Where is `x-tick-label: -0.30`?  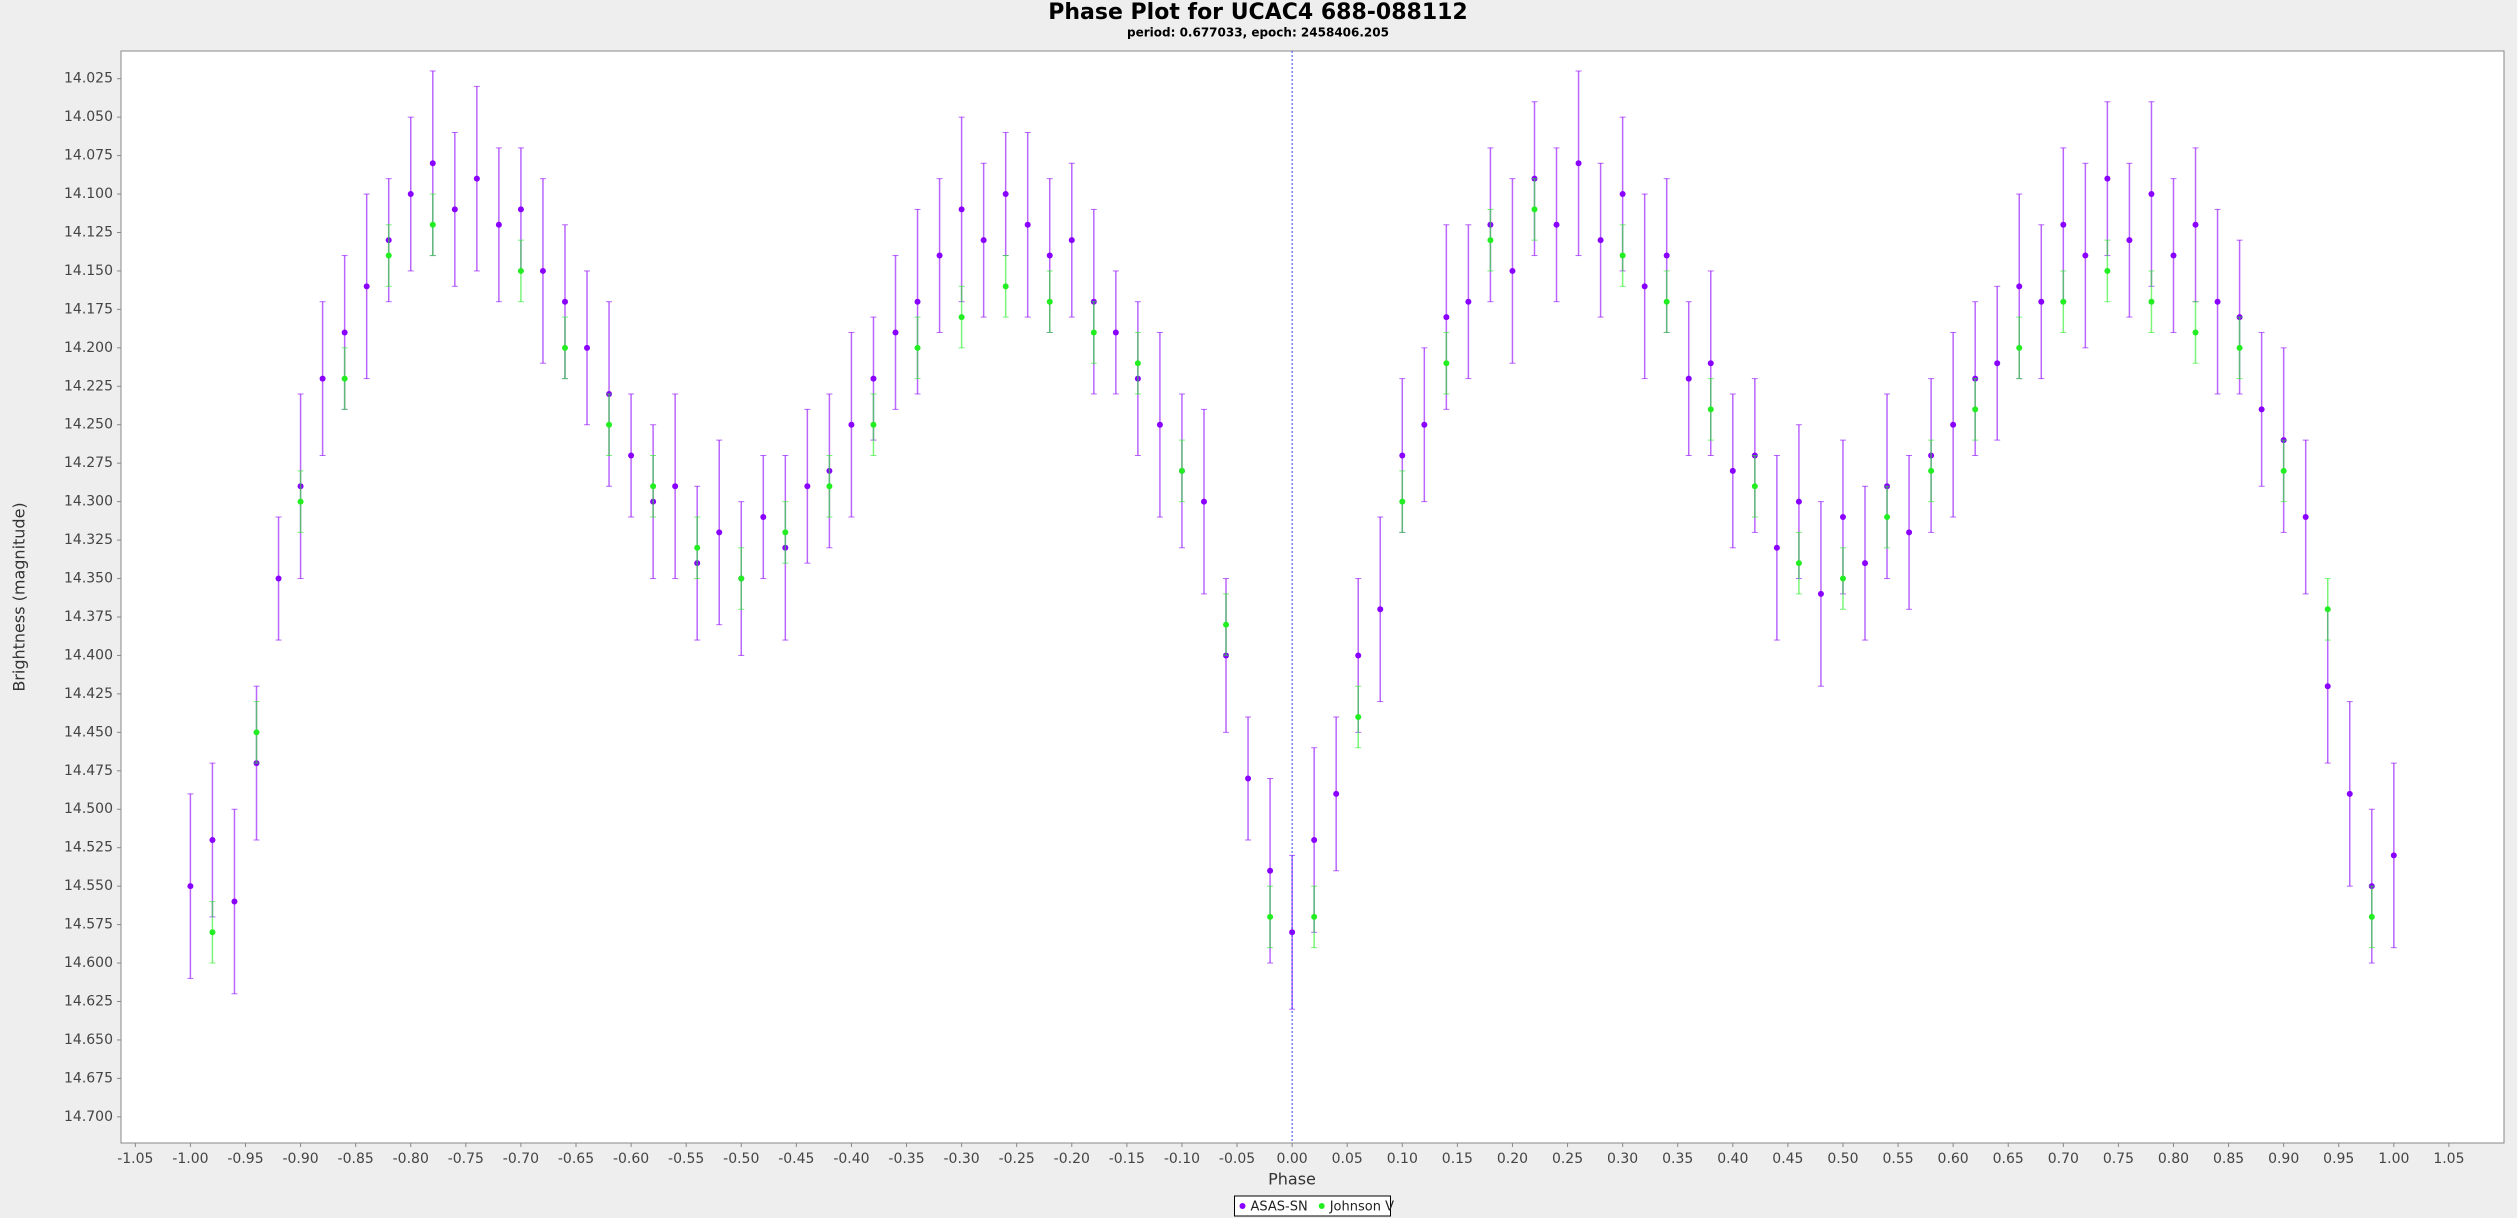
x-tick-label: -0.30 is located at coordinates (961, 1159).